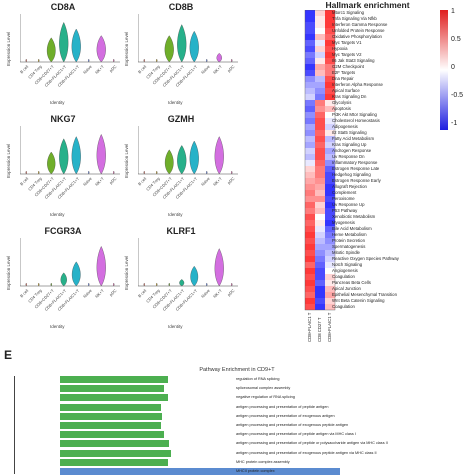  Describe the element at coordinates (357, 84) in the screenshot. I see `heatmap-row-label: Interferon Alpha Response` at that location.